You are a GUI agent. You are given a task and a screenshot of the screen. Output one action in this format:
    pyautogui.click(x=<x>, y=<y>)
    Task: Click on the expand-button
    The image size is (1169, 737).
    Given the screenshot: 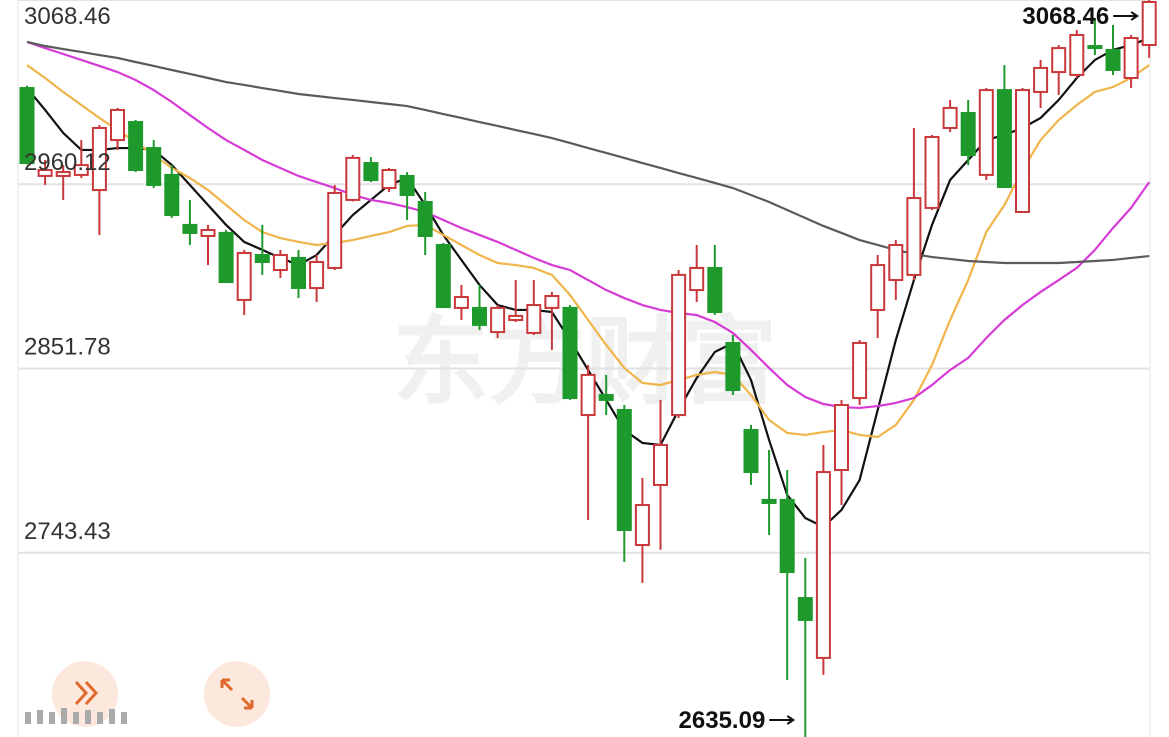 What is the action you would take?
    pyautogui.click(x=237, y=694)
    